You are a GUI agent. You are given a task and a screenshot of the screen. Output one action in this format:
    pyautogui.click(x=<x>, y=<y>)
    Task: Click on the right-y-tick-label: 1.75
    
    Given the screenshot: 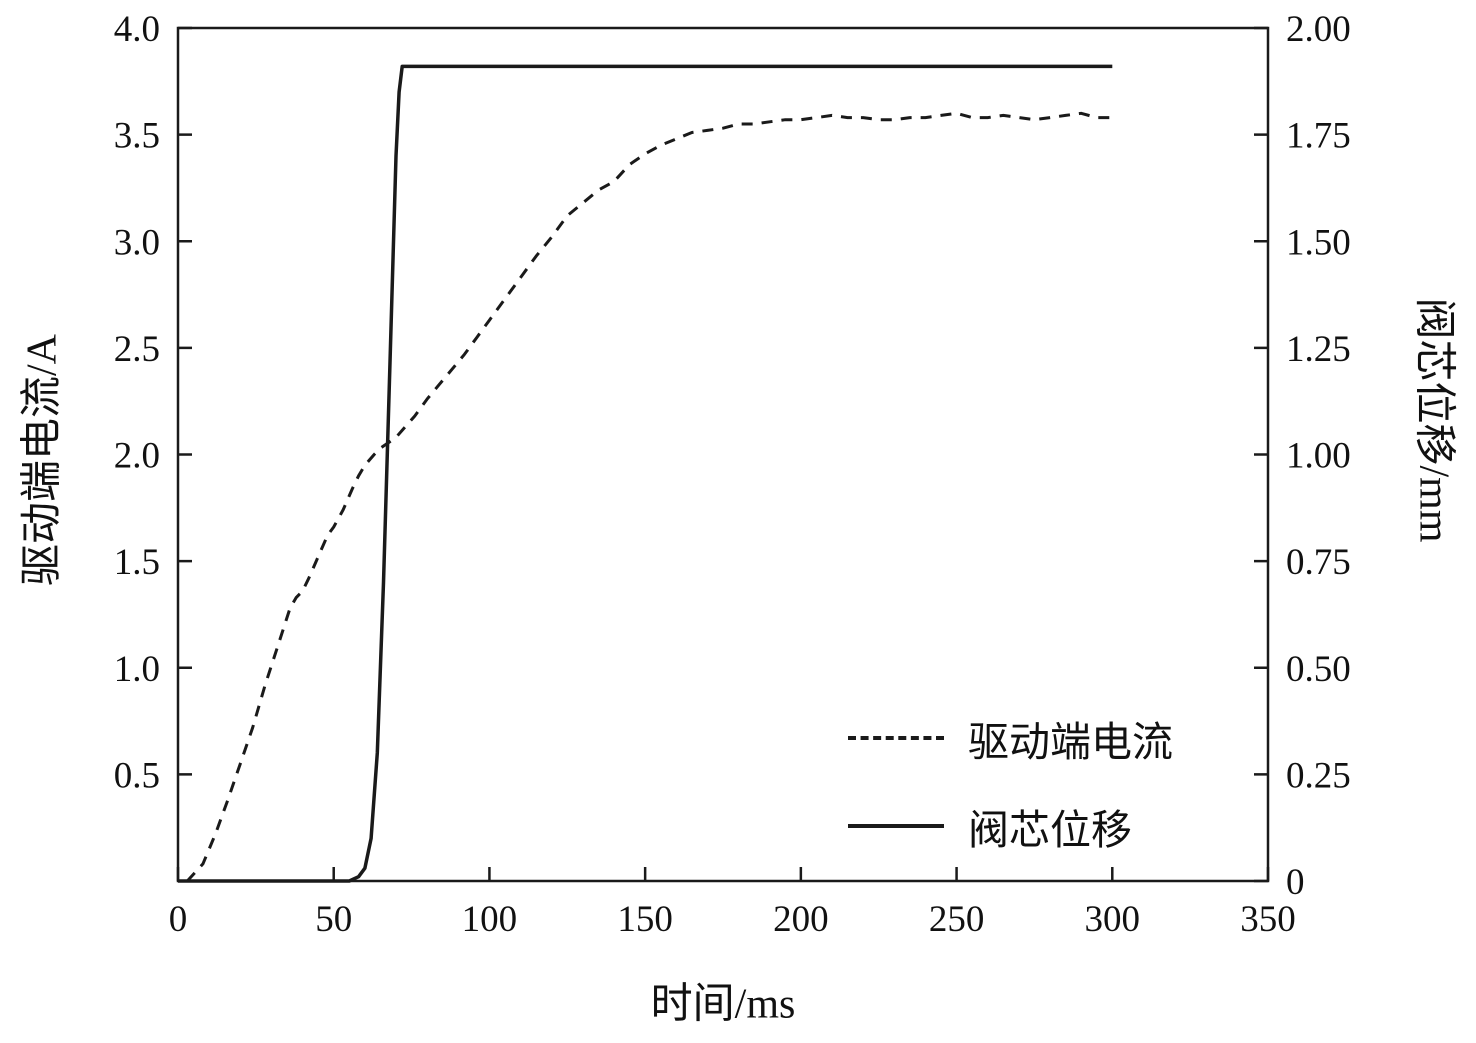 What is the action you would take?
    pyautogui.click(x=1318, y=136)
    